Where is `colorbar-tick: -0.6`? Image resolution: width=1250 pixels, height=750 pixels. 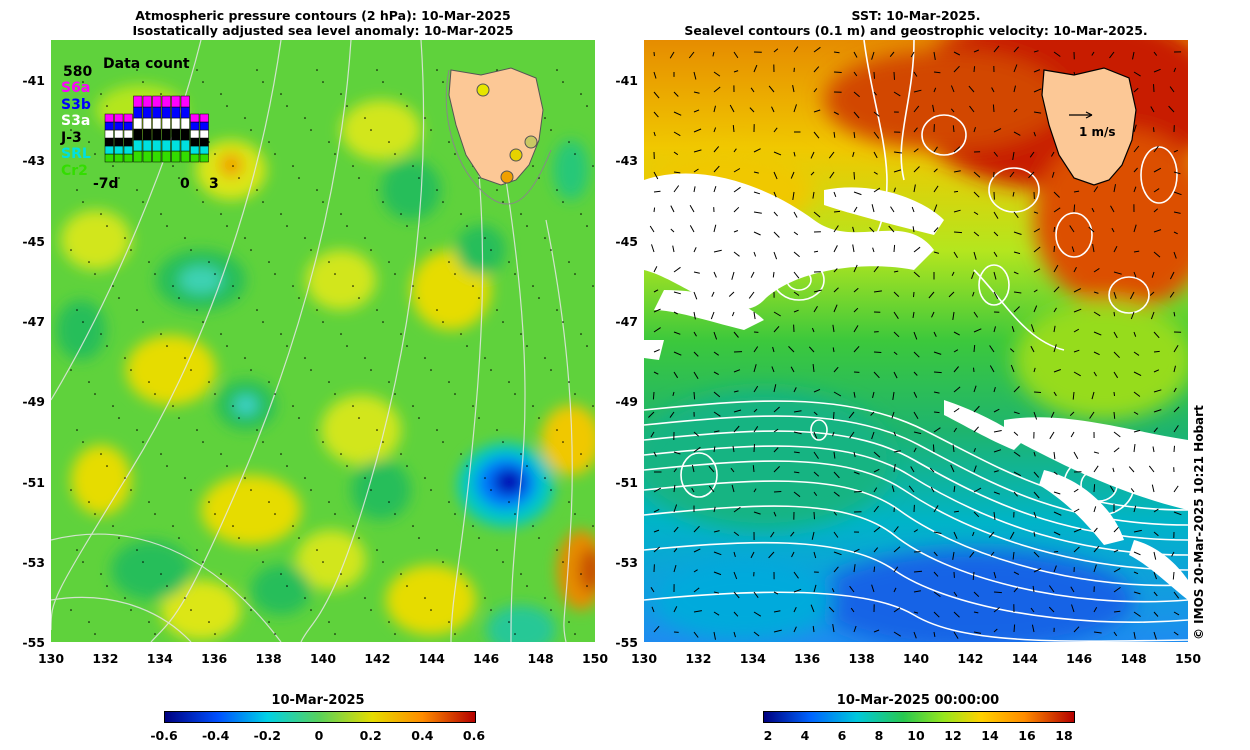 colorbar-tick: -0.6 is located at coordinates (164, 735).